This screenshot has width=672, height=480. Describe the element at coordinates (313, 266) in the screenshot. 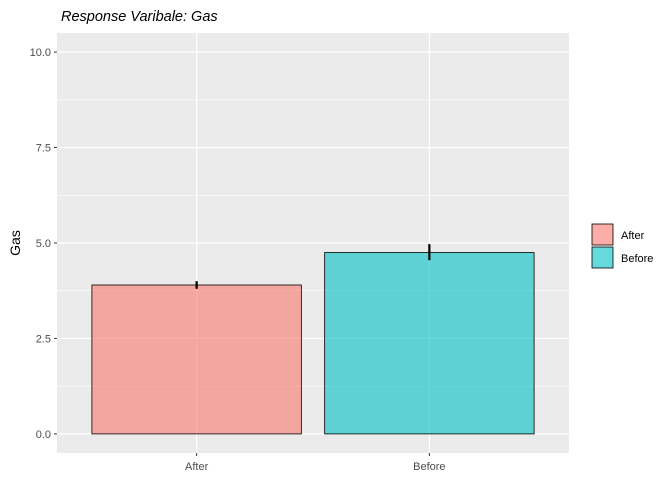

I see `error-bars` at that location.